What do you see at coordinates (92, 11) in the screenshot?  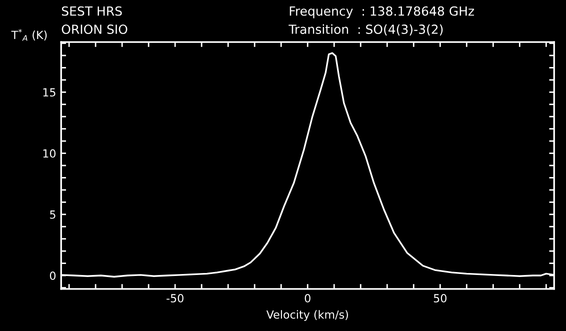 I see `text: SEST HRS` at bounding box center [92, 11].